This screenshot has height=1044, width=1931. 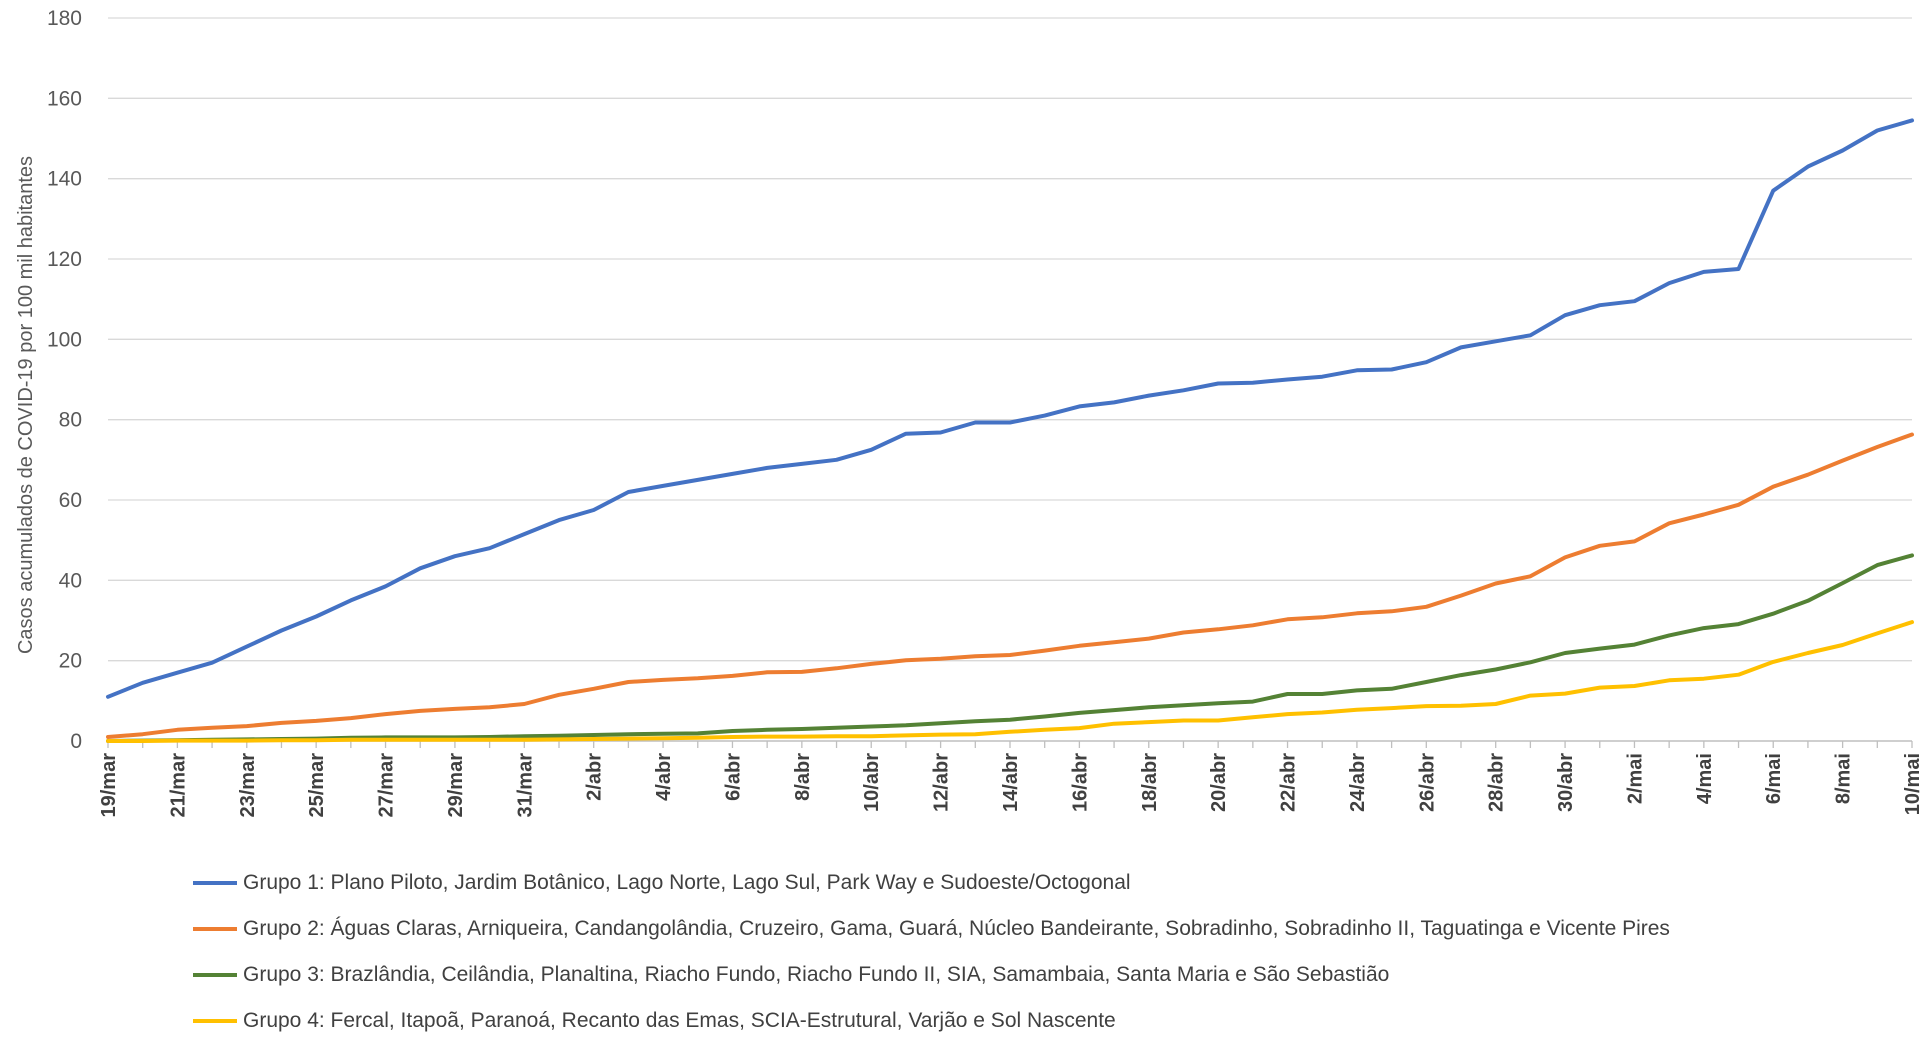 What do you see at coordinates (1011, 782) in the screenshot?
I see `x-tick-label: 14/abr` at bounding box center [1011, 782].